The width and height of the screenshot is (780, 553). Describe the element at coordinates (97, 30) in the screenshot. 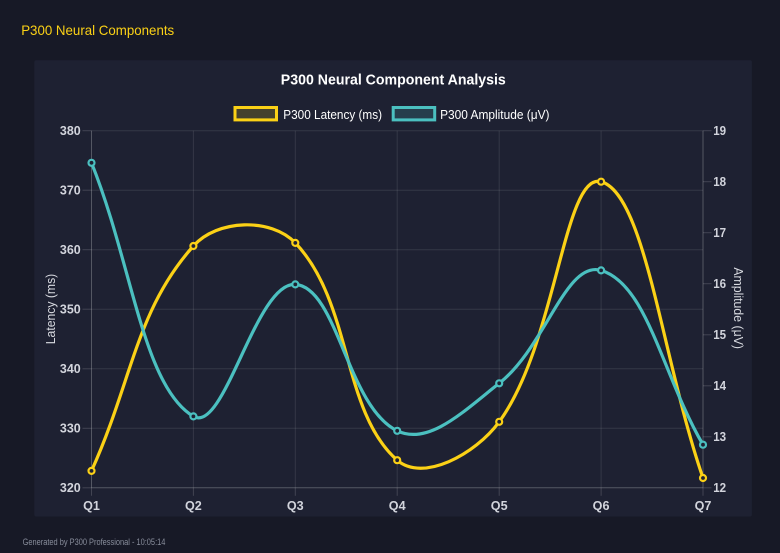

I see `svg-text: P300 Neural Components` at that location.